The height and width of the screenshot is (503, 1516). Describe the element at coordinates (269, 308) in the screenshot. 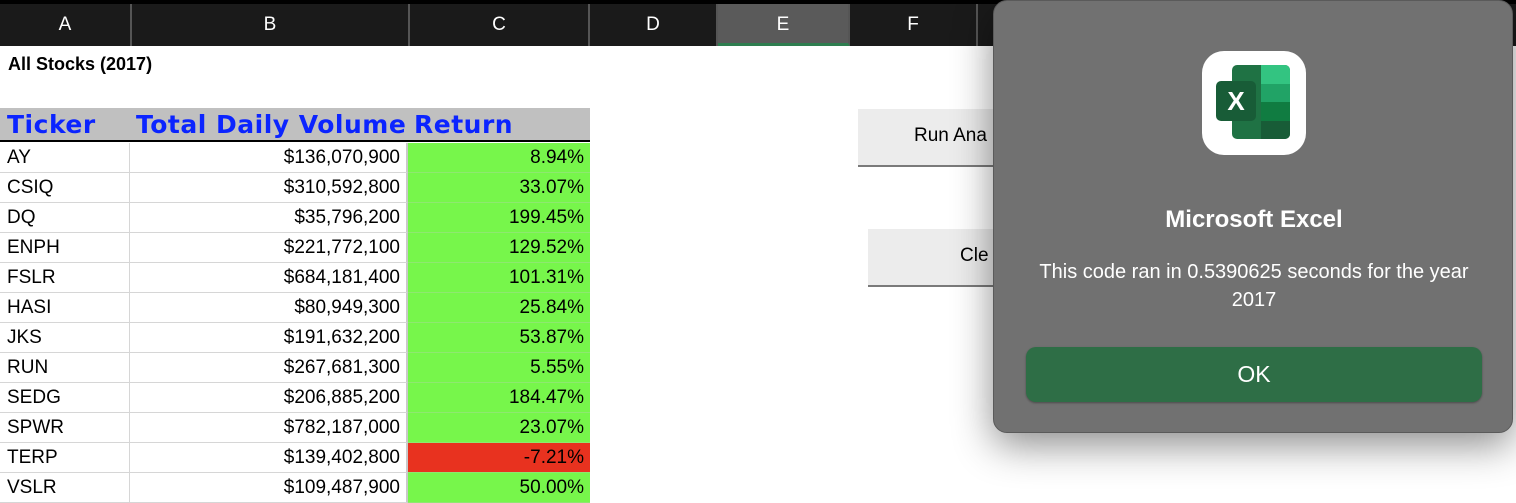

I see `volume-cell: $80,949,300` at that location.